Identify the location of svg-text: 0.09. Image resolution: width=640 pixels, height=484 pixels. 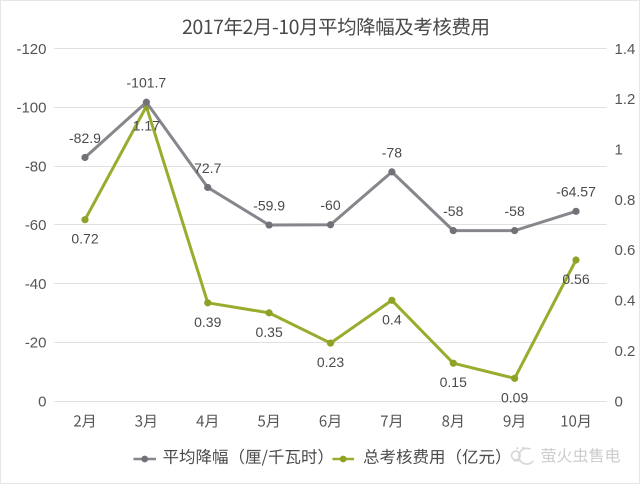
(514, 397).